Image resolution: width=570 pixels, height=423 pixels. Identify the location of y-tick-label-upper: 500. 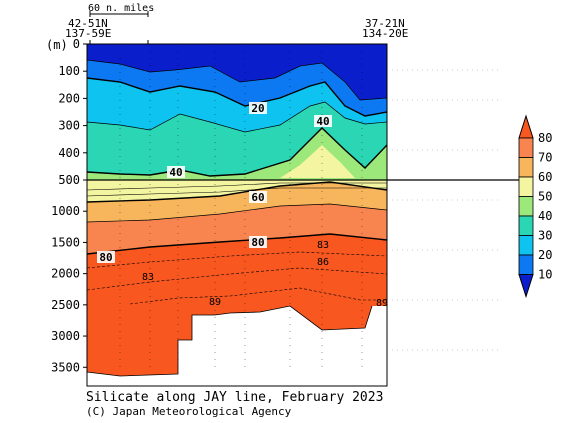
(69, 180).